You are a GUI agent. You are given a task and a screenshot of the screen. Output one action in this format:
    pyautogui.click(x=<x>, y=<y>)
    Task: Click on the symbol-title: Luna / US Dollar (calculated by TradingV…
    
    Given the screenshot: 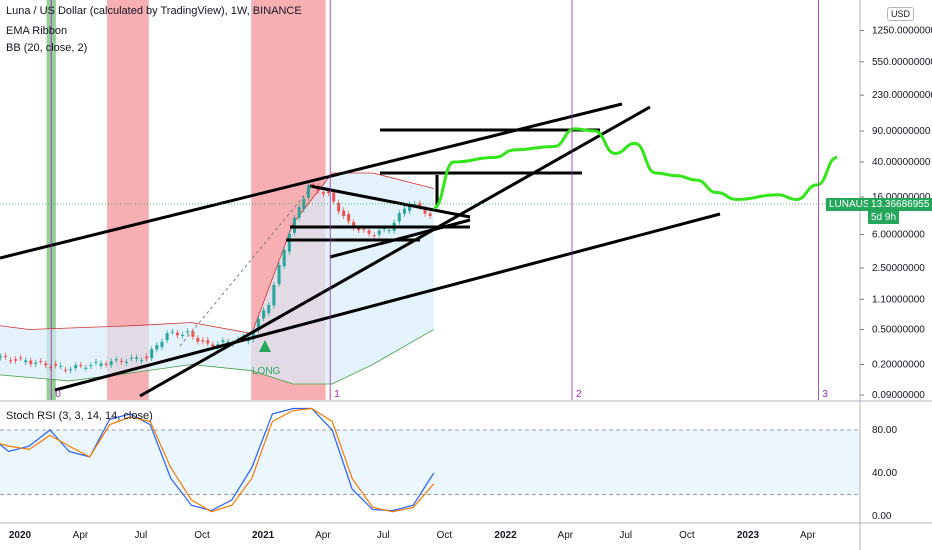 What is the action you would take?
    pyautogui.click(x=154, y=11)
    